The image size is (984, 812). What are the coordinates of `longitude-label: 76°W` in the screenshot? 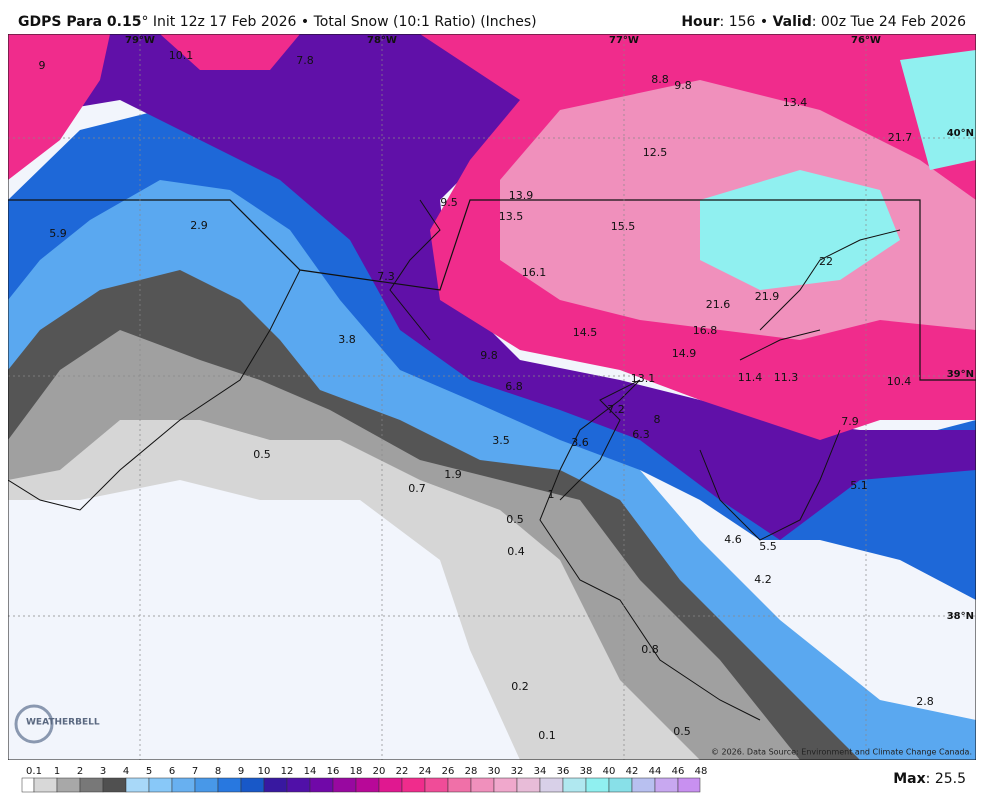 It's located at (866, 40).